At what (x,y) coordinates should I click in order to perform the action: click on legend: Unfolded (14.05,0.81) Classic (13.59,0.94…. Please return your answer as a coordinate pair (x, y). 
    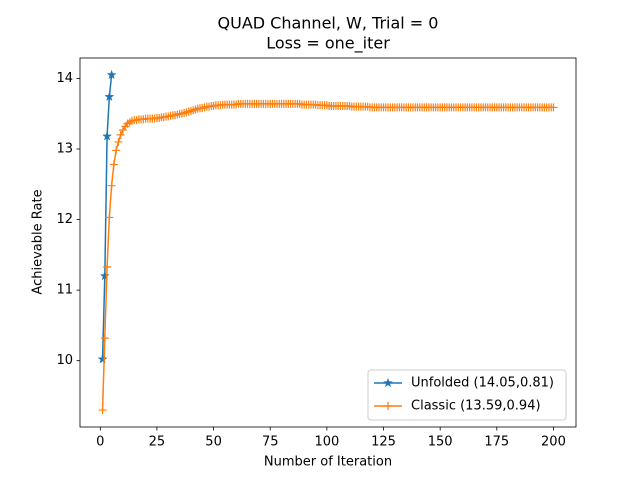
    Looking at the image, I should click on (467, 395).